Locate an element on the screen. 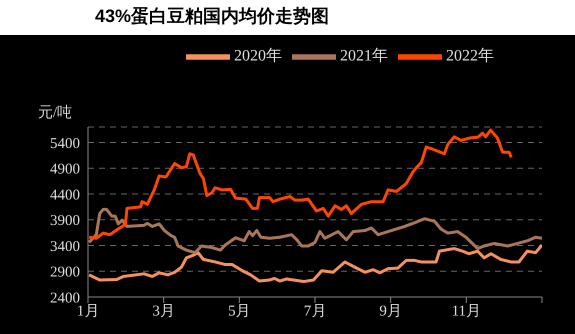  y-tick-label: 3400 is located at coordinates (65, 246).